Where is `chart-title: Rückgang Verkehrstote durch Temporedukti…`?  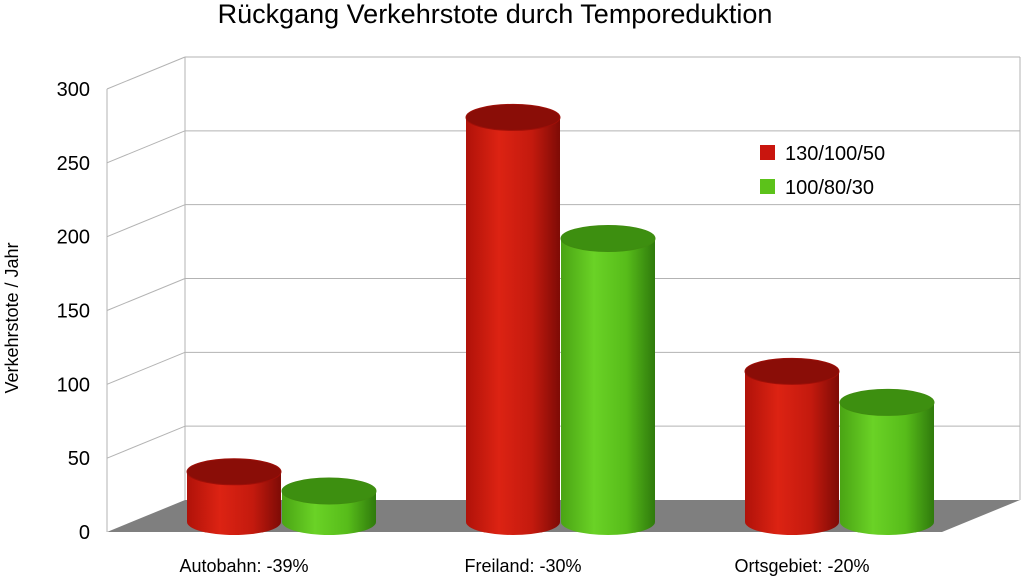 chart-title: Rückgang Verkehrstote durch Temporedukti… is located at coordinates (495, 14).